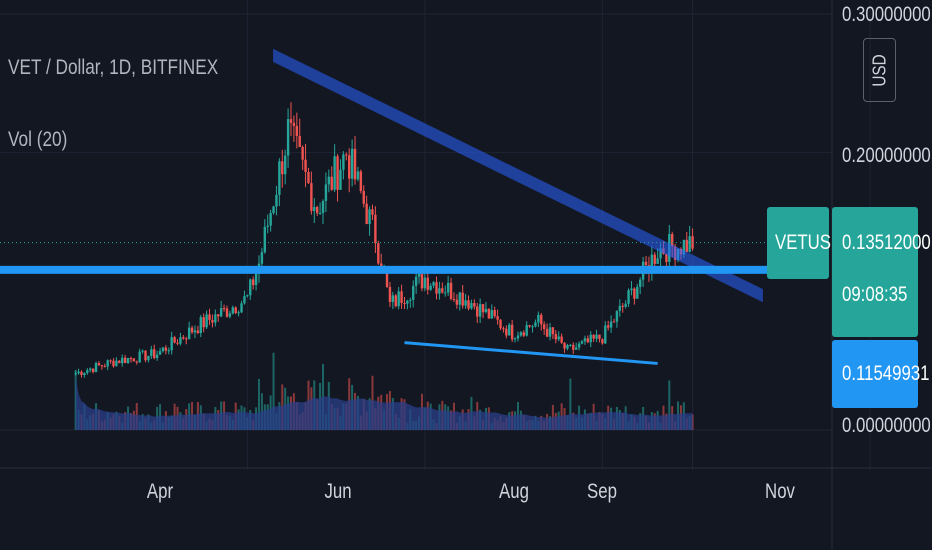 This screenshot has width=932, height=550. Describe the element at coordinates (531, 353) in the screenshot. I see `support-line` at that location.